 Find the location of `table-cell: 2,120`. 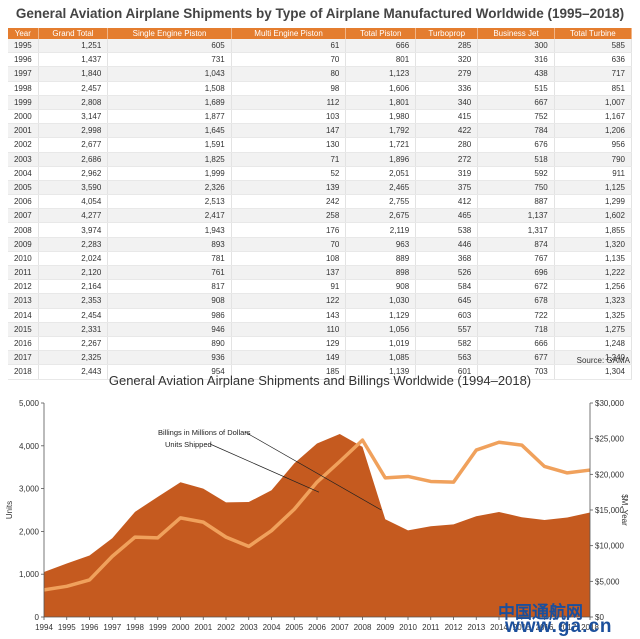

table-cell: 2,120 is located at coordinates (73, 273).